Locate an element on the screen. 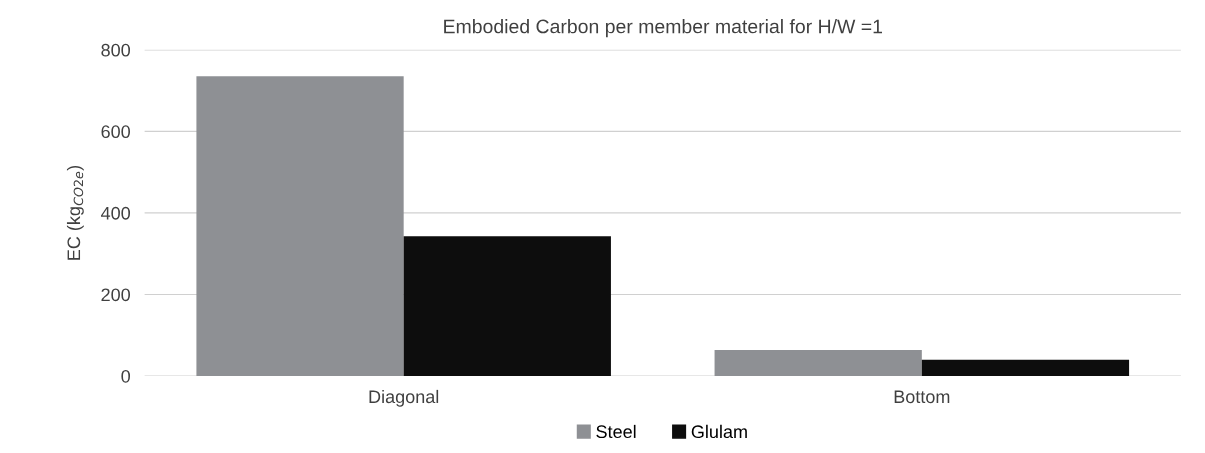  chart-title: Embodied Carbon per member material for H/W =1 is located at coordinates (663, 28).